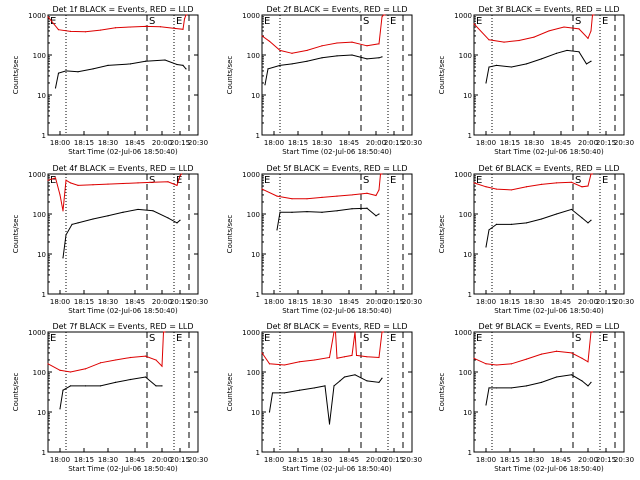 This screenshot has width=640, height=480. What do you see at coordinates (122, 326) in the screenshot?
I see `panel-title: Det 7f BLACK = Events, RED = LLD` at bounding box center [122, 326].